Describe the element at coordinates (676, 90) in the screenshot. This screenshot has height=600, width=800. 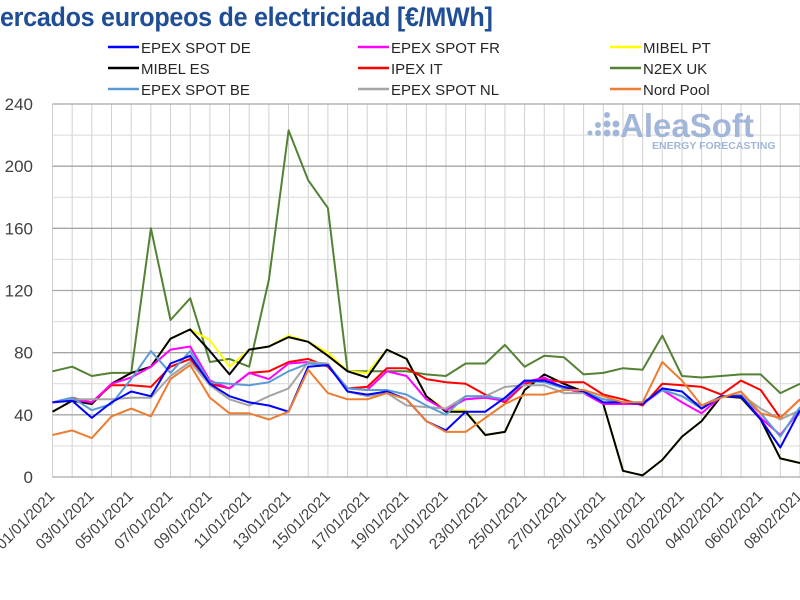
I see `legend-label: Nord Pool` at that location.